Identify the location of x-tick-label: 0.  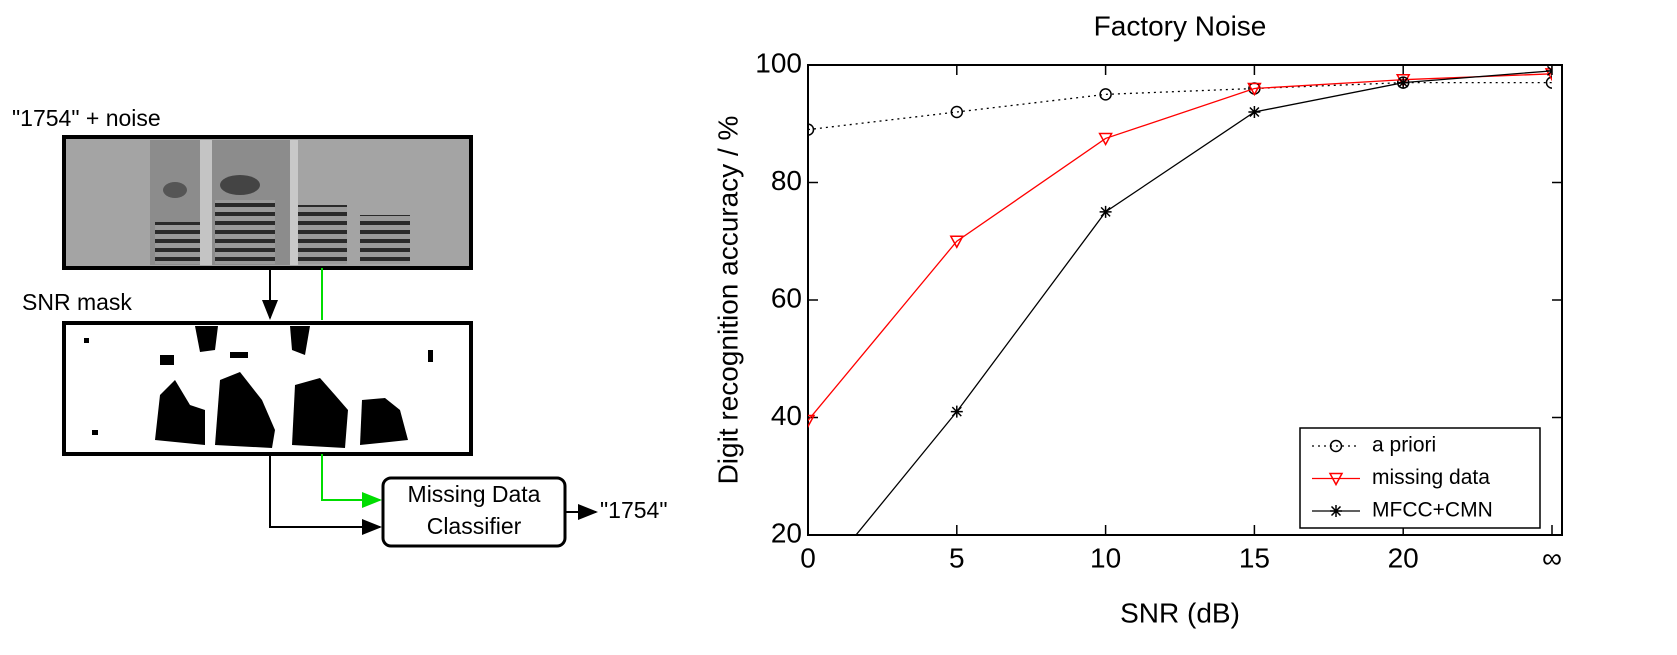
(808, 557).